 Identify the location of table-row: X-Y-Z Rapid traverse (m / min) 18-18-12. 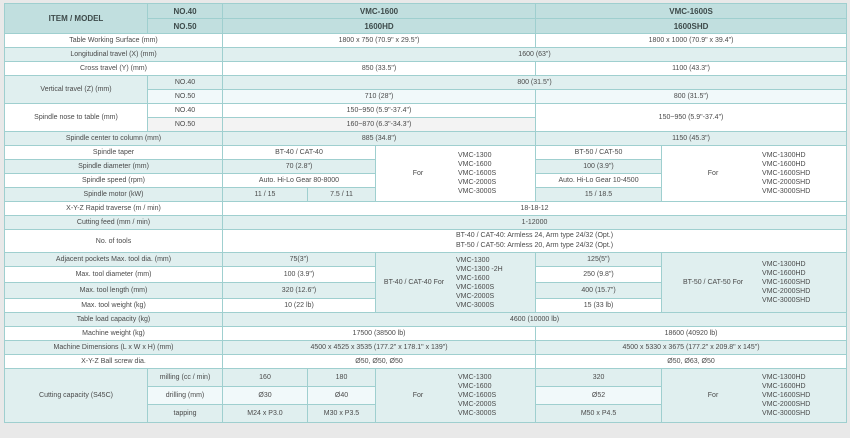
(426, 208).